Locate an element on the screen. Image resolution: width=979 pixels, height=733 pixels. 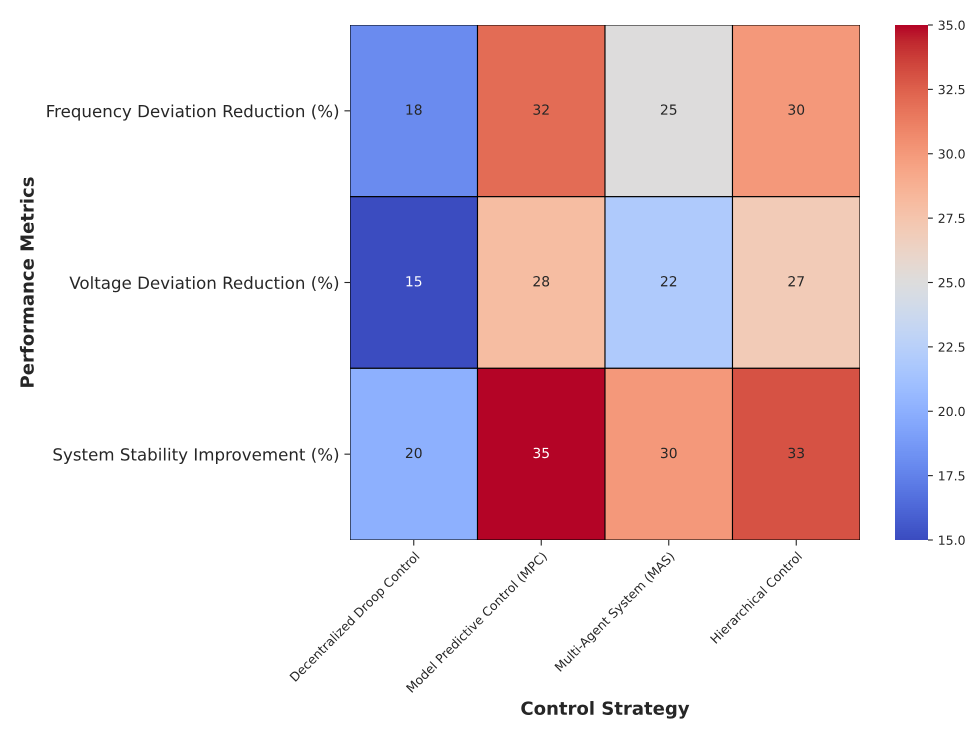
color-bar-label: 32.5 is located at coordinates (951, 89).